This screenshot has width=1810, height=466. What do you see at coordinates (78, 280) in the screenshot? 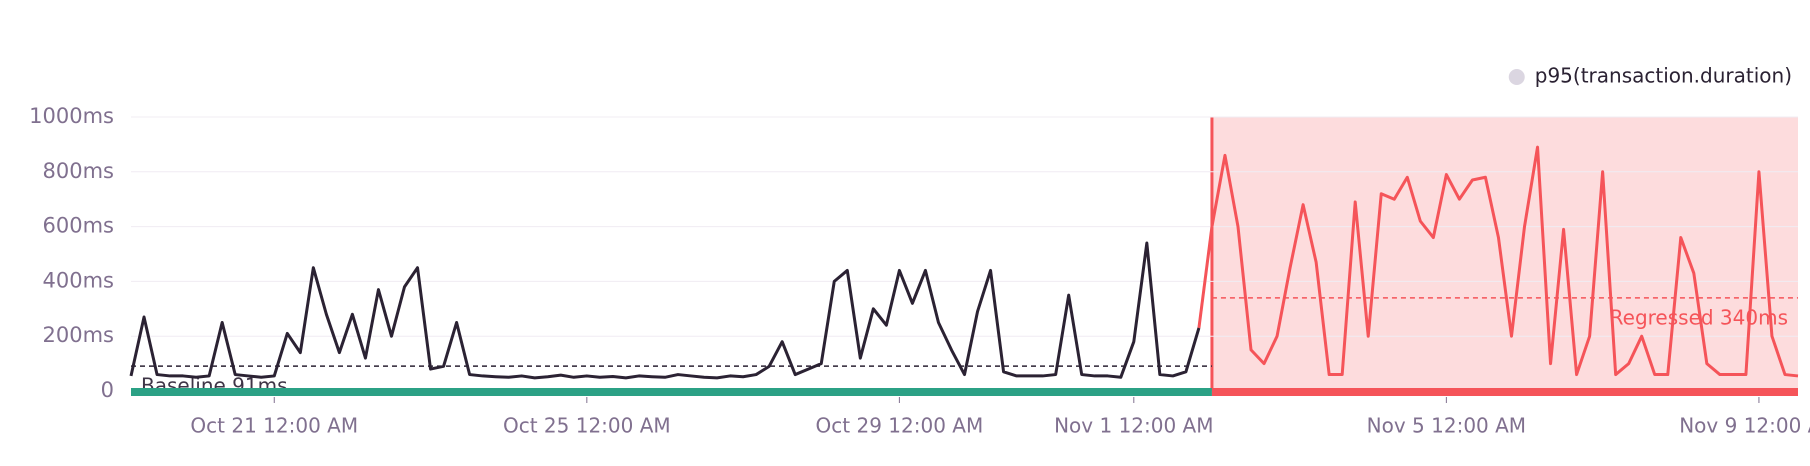
I see `y-tick-label: 400ms` at bounding box center [78, 280].